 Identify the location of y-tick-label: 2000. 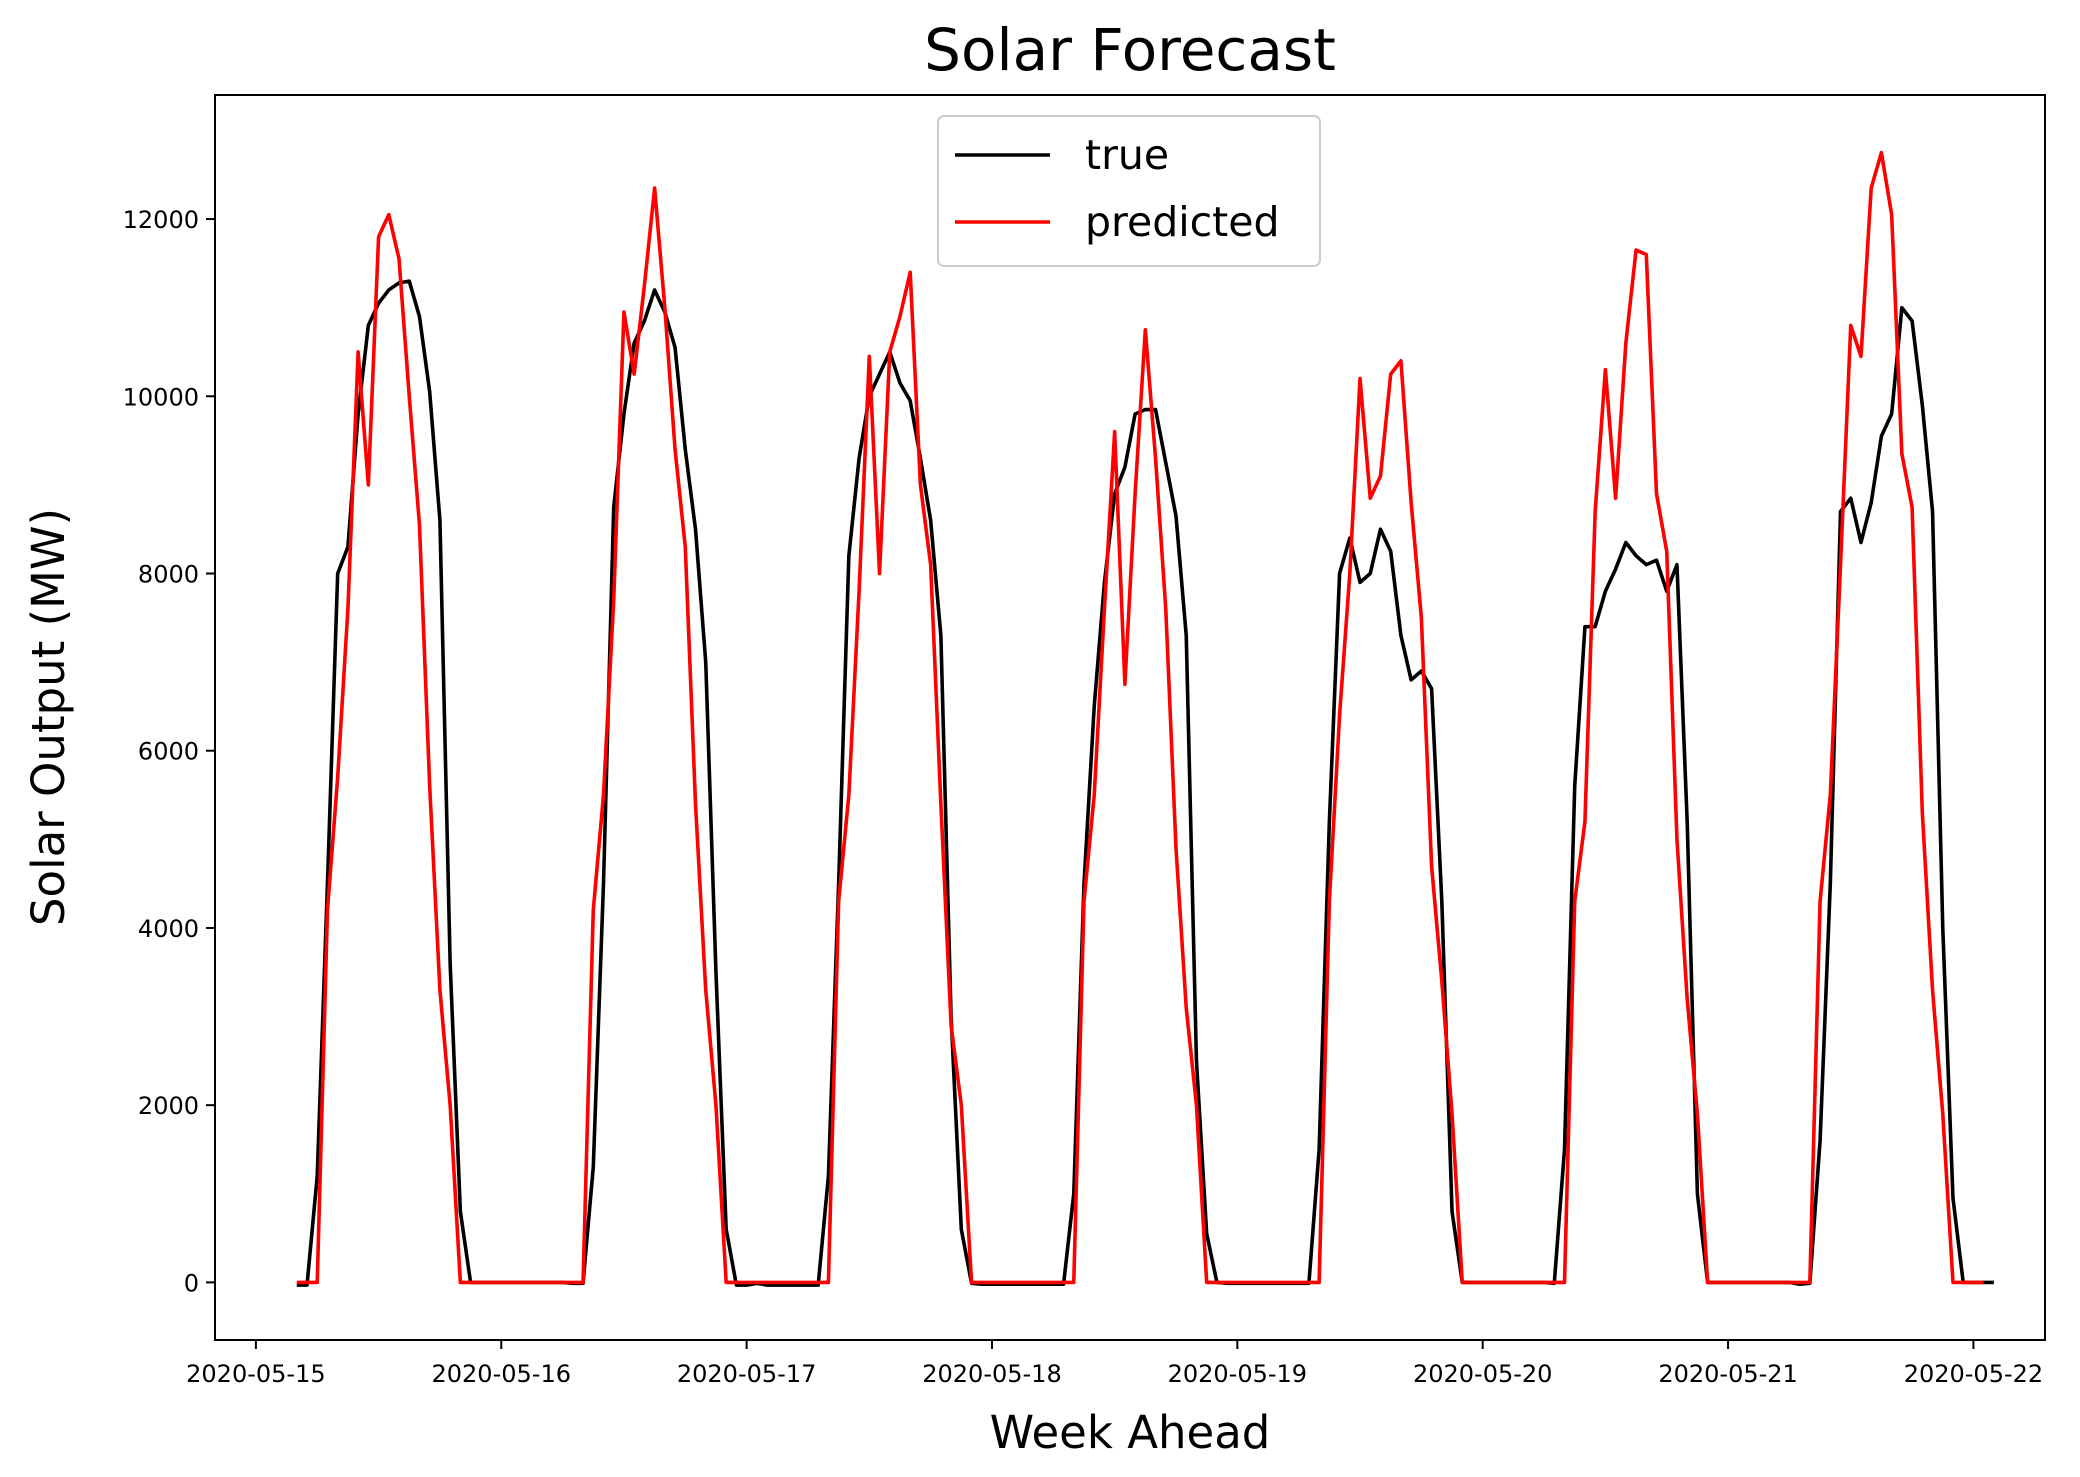
(168, 1106).